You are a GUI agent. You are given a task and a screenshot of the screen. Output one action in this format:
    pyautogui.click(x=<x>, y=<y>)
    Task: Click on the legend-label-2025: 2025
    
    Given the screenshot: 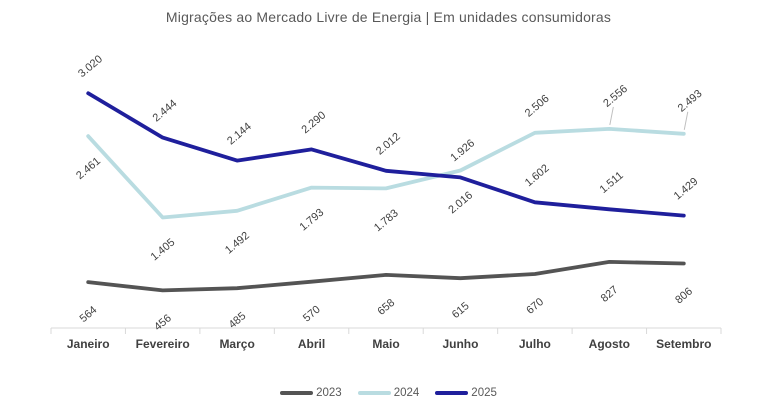 What is the action you would take?
    pyautogui.click(x=484, y=393)
    